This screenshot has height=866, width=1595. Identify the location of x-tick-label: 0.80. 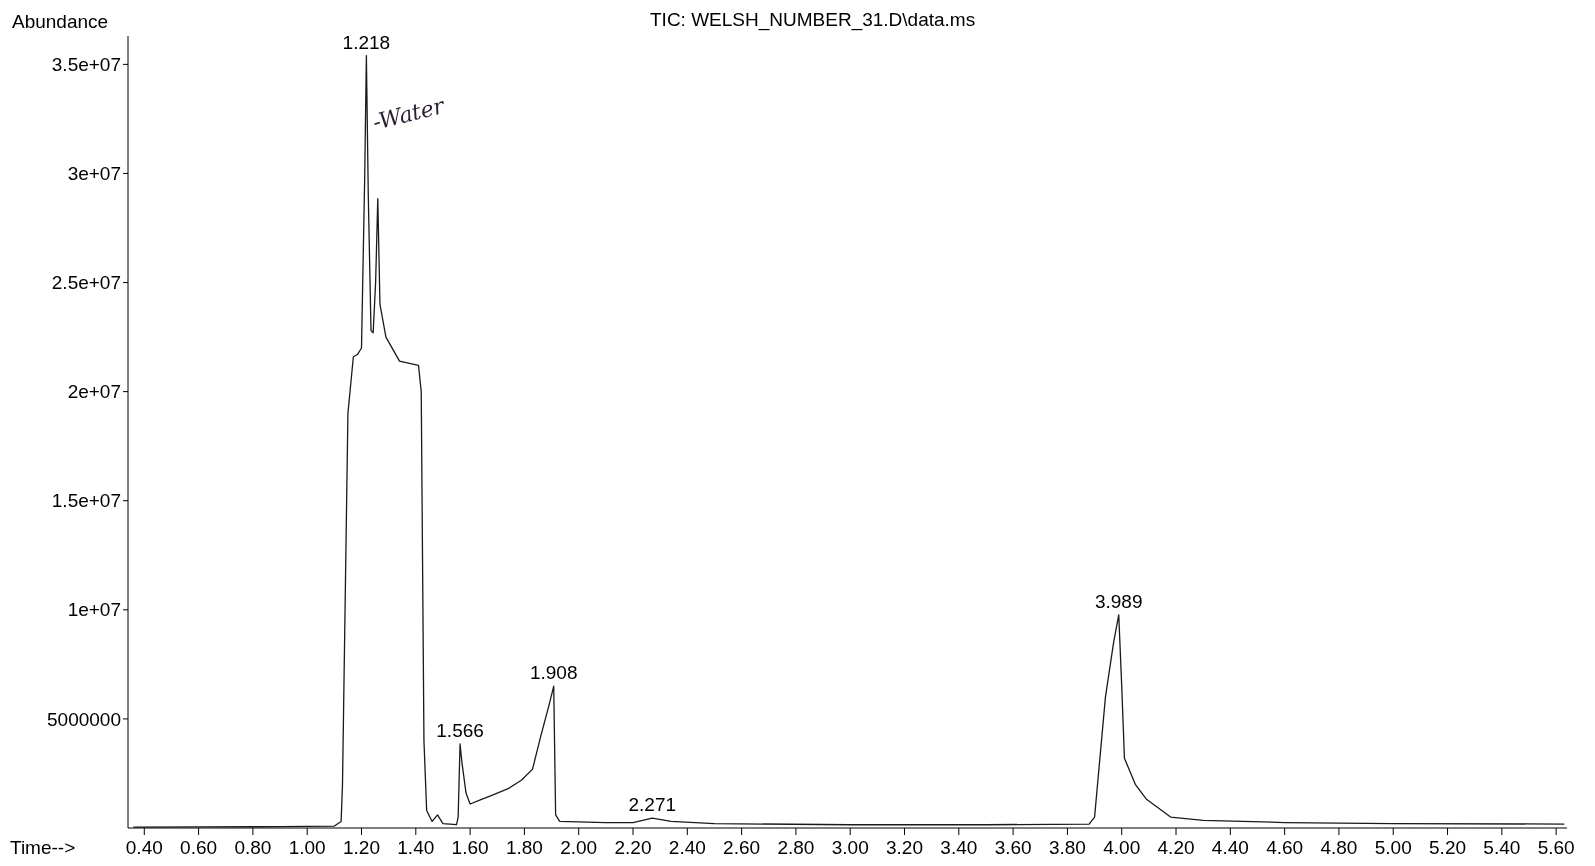
(253, 847).